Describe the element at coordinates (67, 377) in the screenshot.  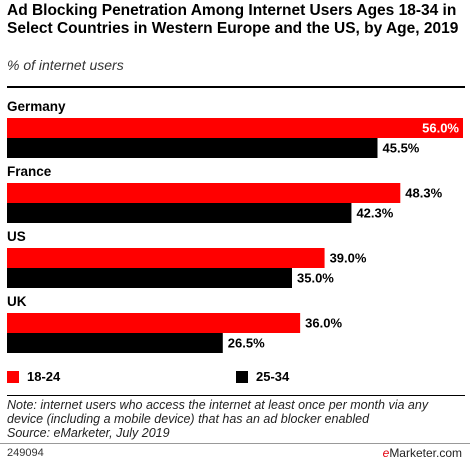
I see `legend-item-18-24: 18-24` at that location.